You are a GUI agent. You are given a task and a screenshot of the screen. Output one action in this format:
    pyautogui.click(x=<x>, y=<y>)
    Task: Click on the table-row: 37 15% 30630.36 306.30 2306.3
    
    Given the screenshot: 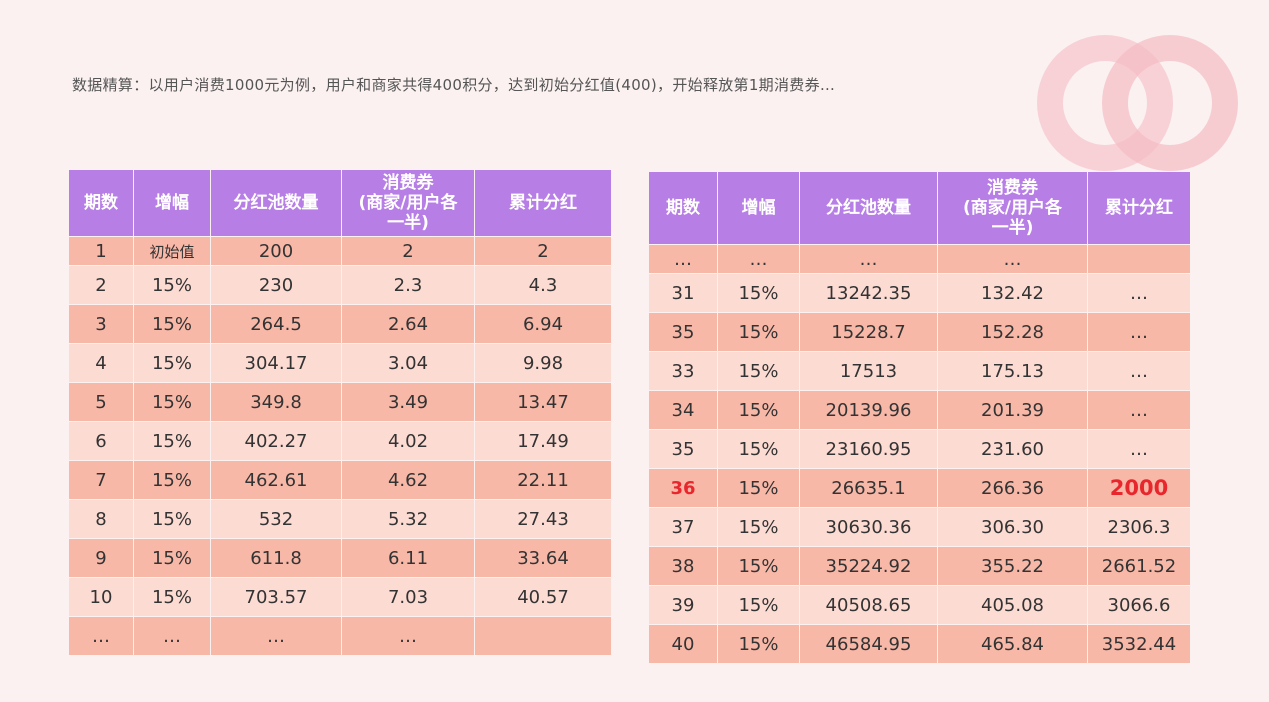 What is the action you would take?
    pyautogui.click(x=919, y=527)
    